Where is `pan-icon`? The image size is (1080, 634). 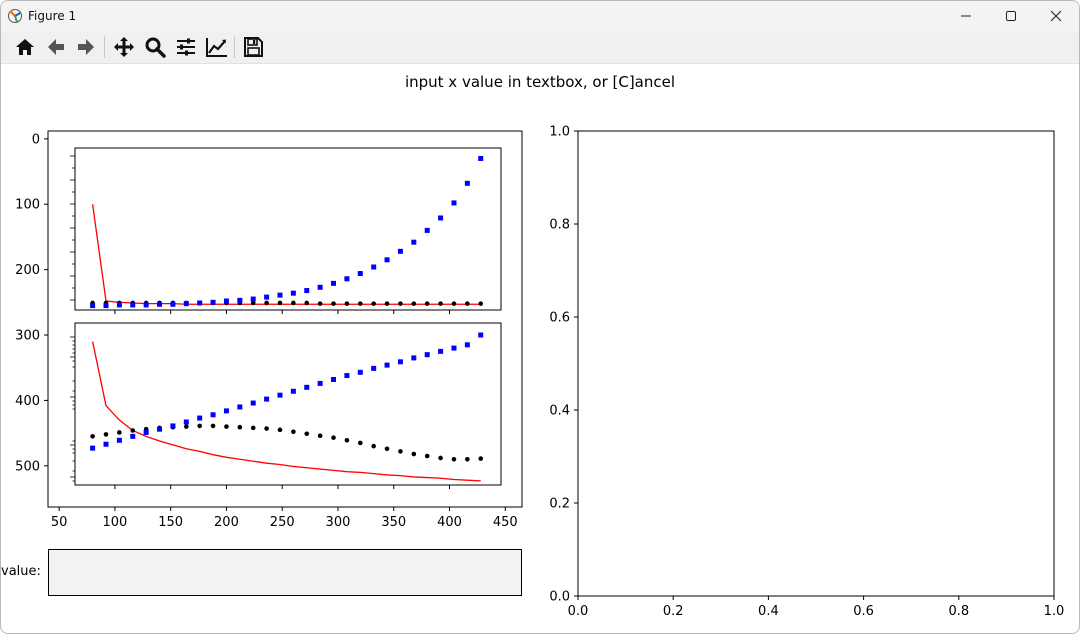 pan-icon is located at coordinates (124, 47).